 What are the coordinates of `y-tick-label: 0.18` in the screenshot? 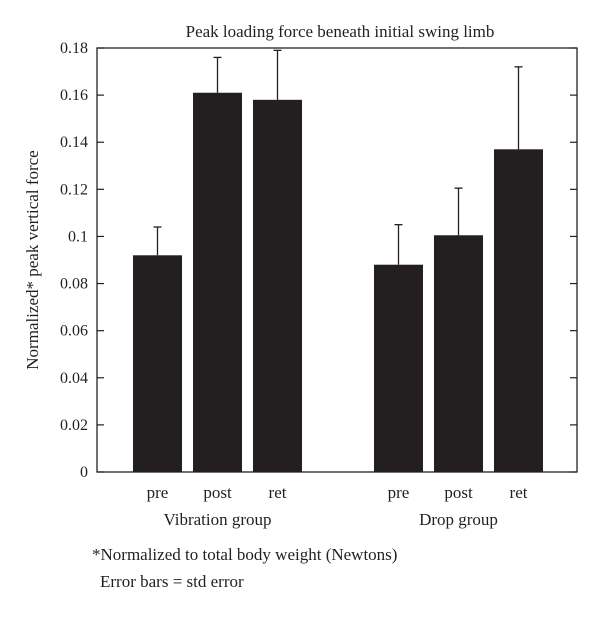 It's located at (74, 48).